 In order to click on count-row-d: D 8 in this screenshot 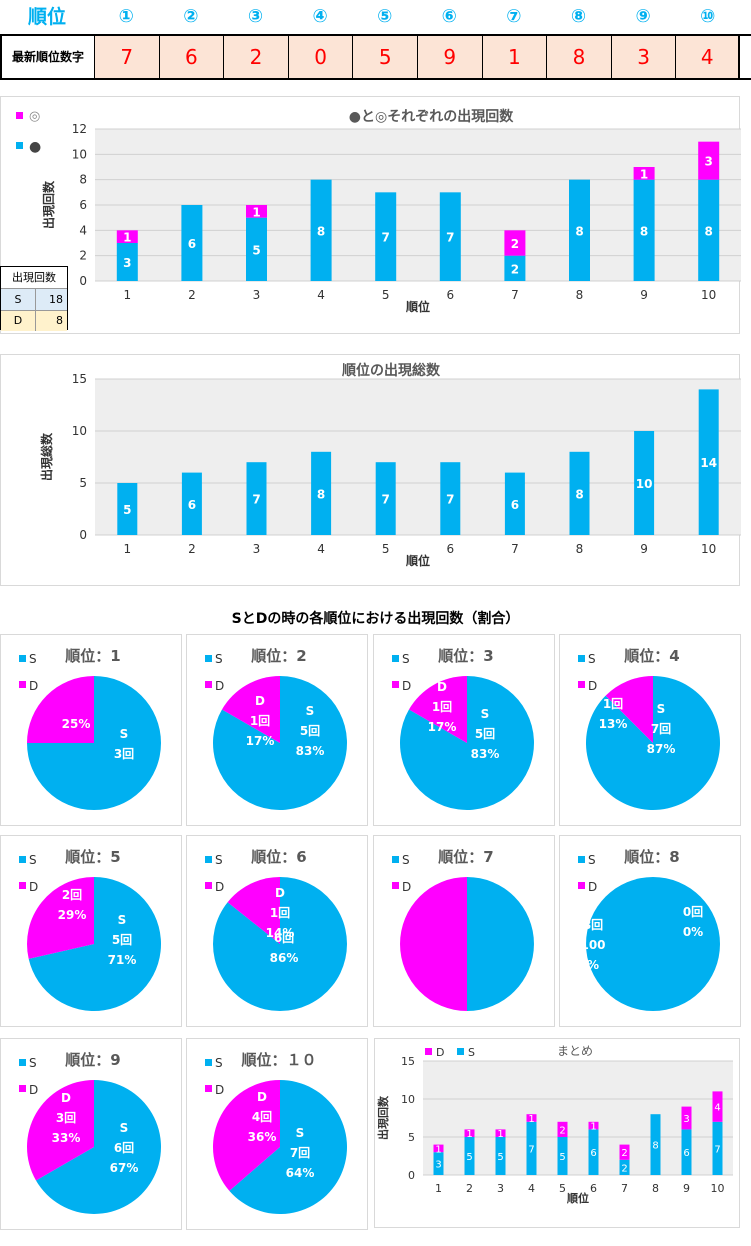, I will do `click(34, 321)`.